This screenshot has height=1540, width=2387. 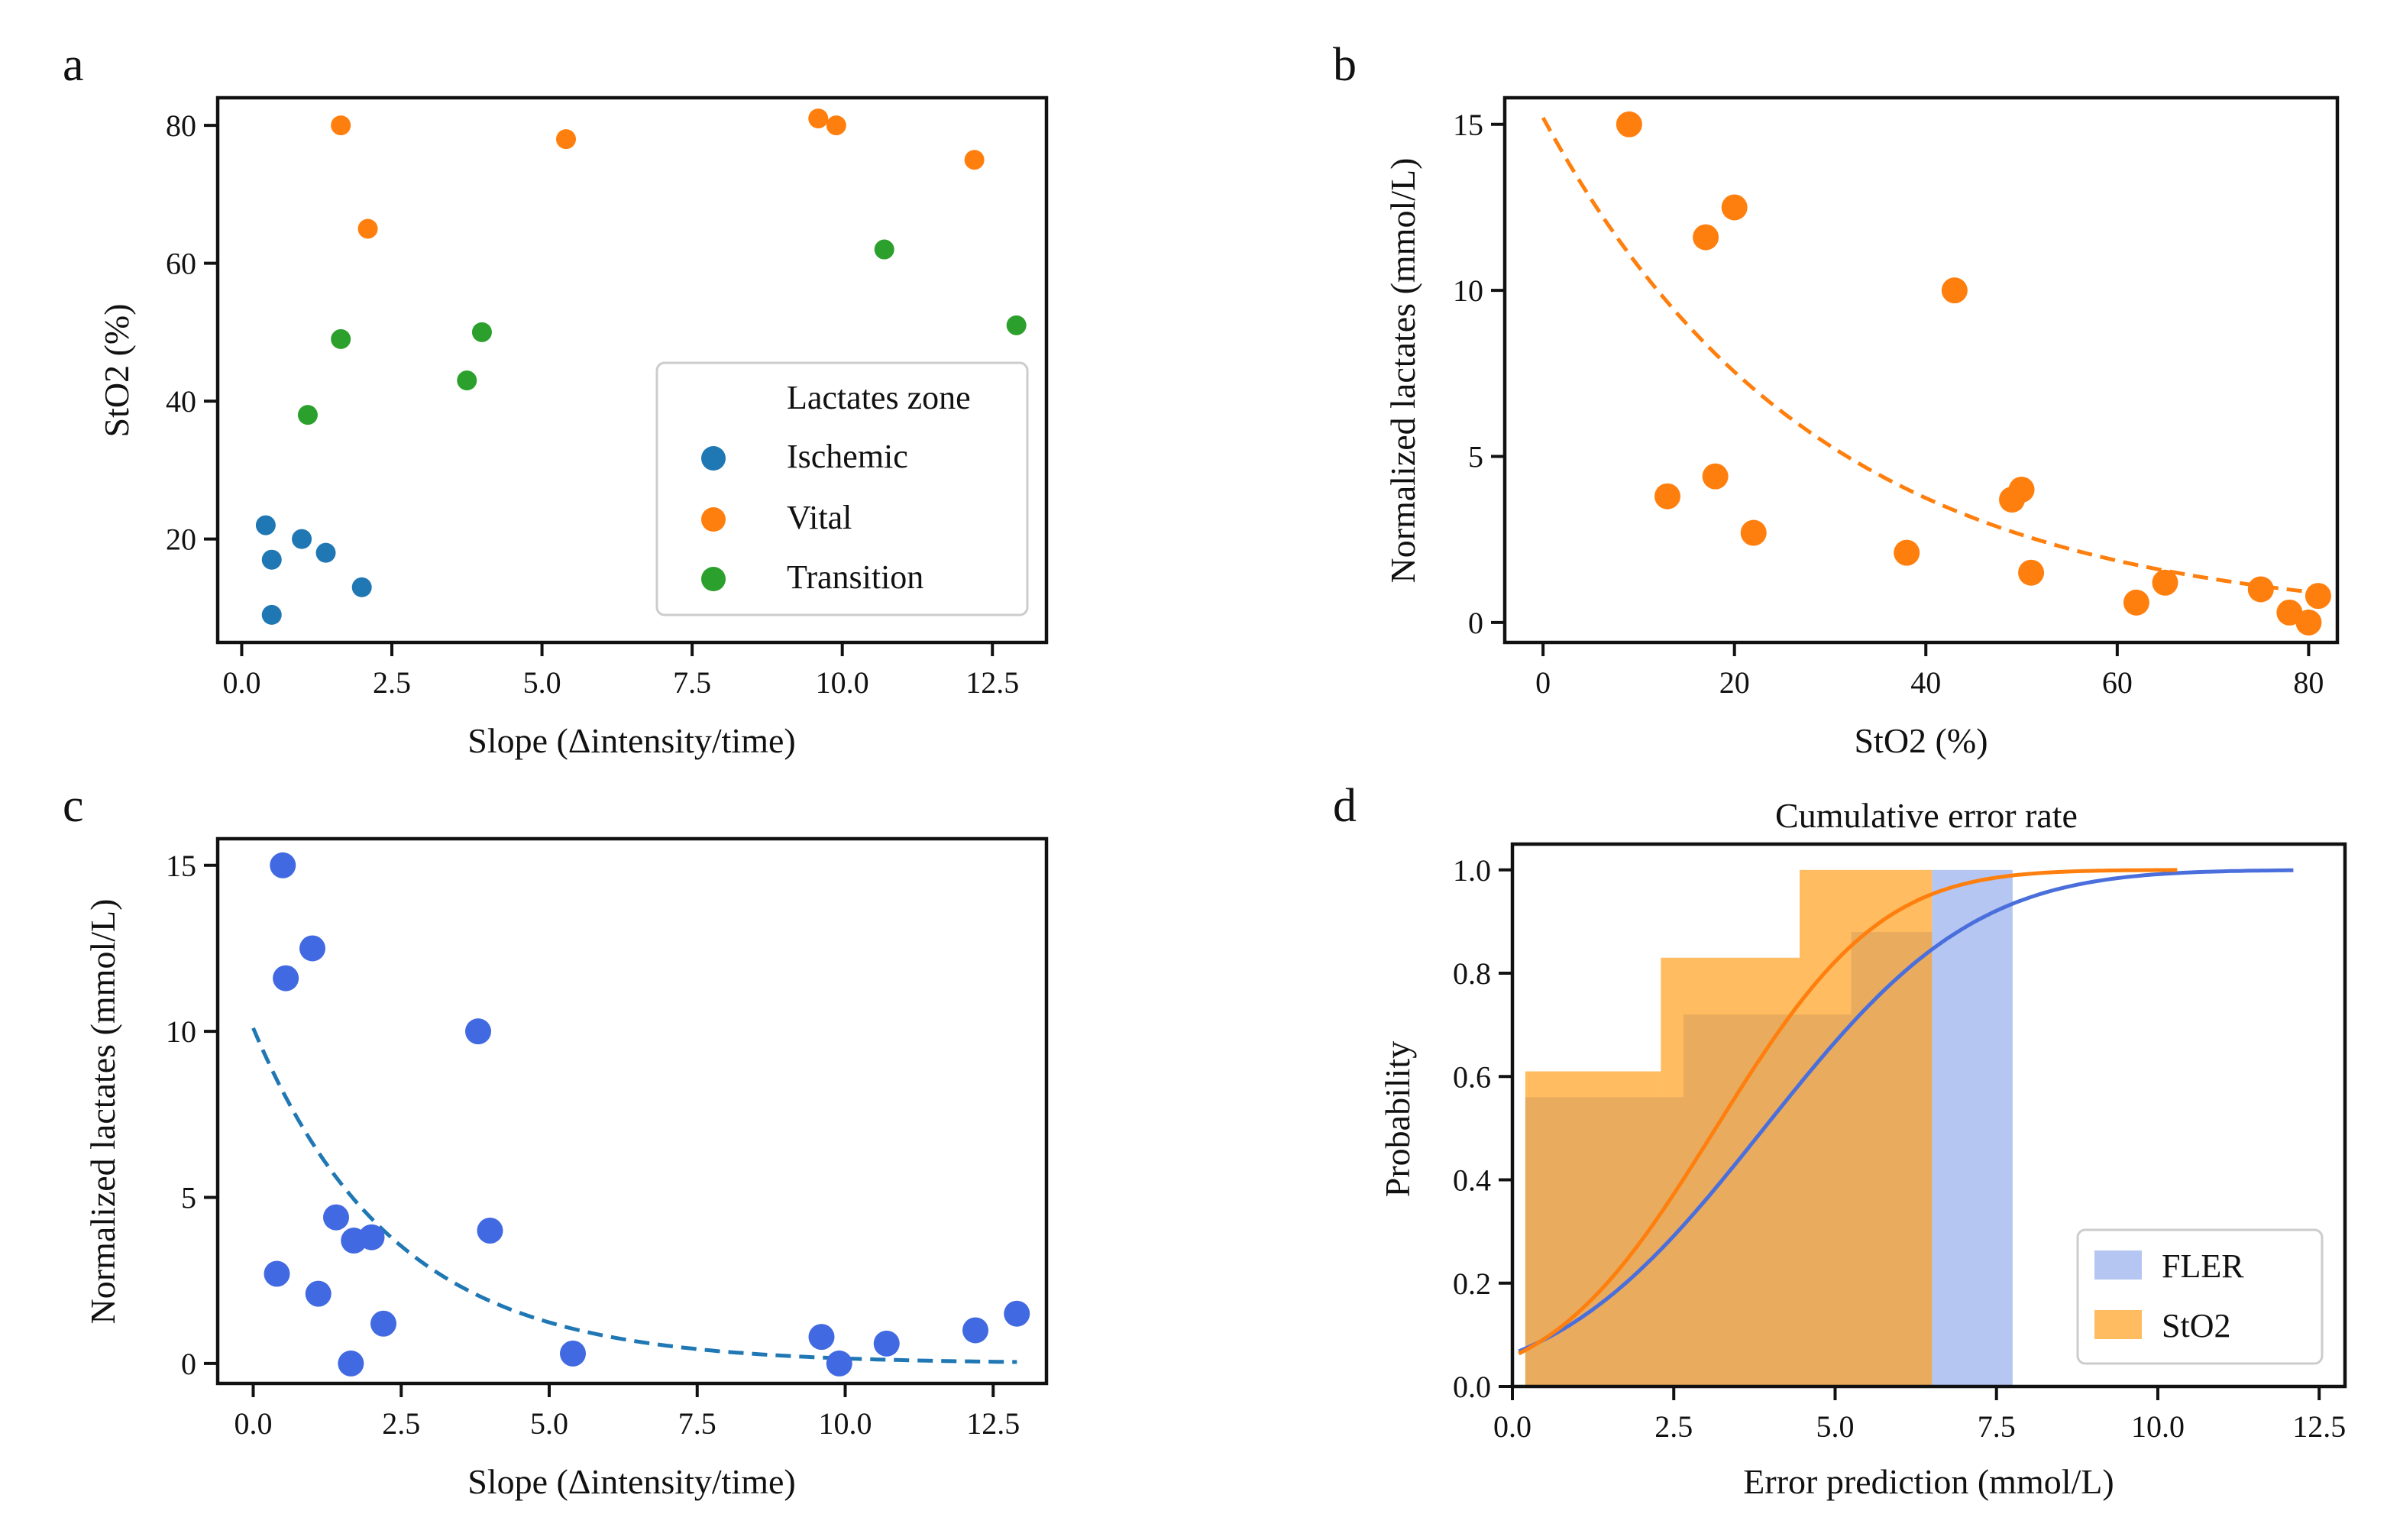 What do you see at coordinates (1345, 65) in the screenshot?
I see `panel-b-letter: b` at bounding box center [1345, 65].